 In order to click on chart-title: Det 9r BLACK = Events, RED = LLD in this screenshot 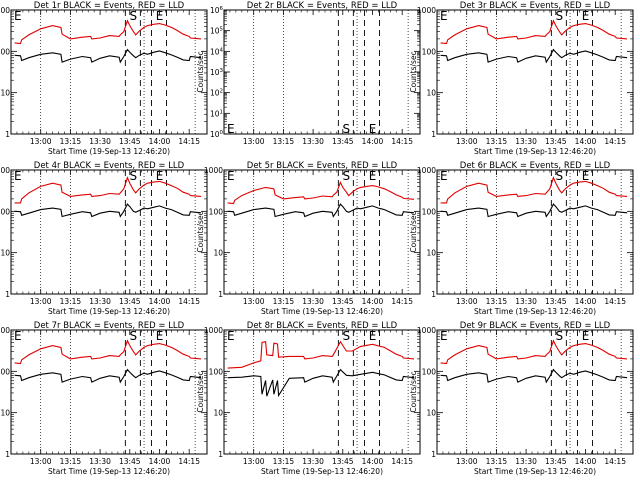, I will do `click(535, 326)`.